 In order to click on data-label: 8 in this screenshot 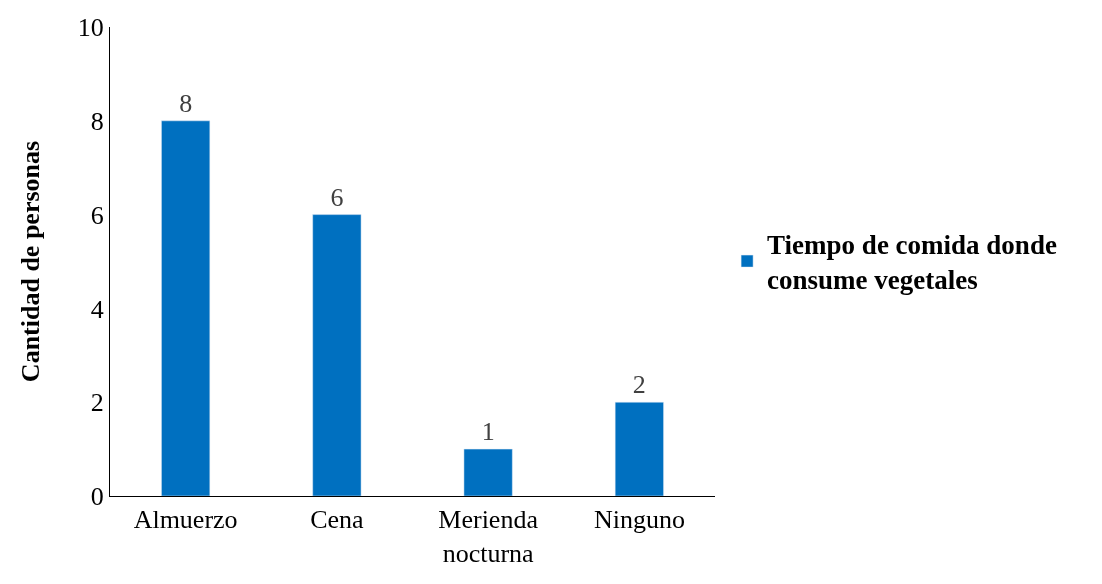, I will do `click(186, 103)`.